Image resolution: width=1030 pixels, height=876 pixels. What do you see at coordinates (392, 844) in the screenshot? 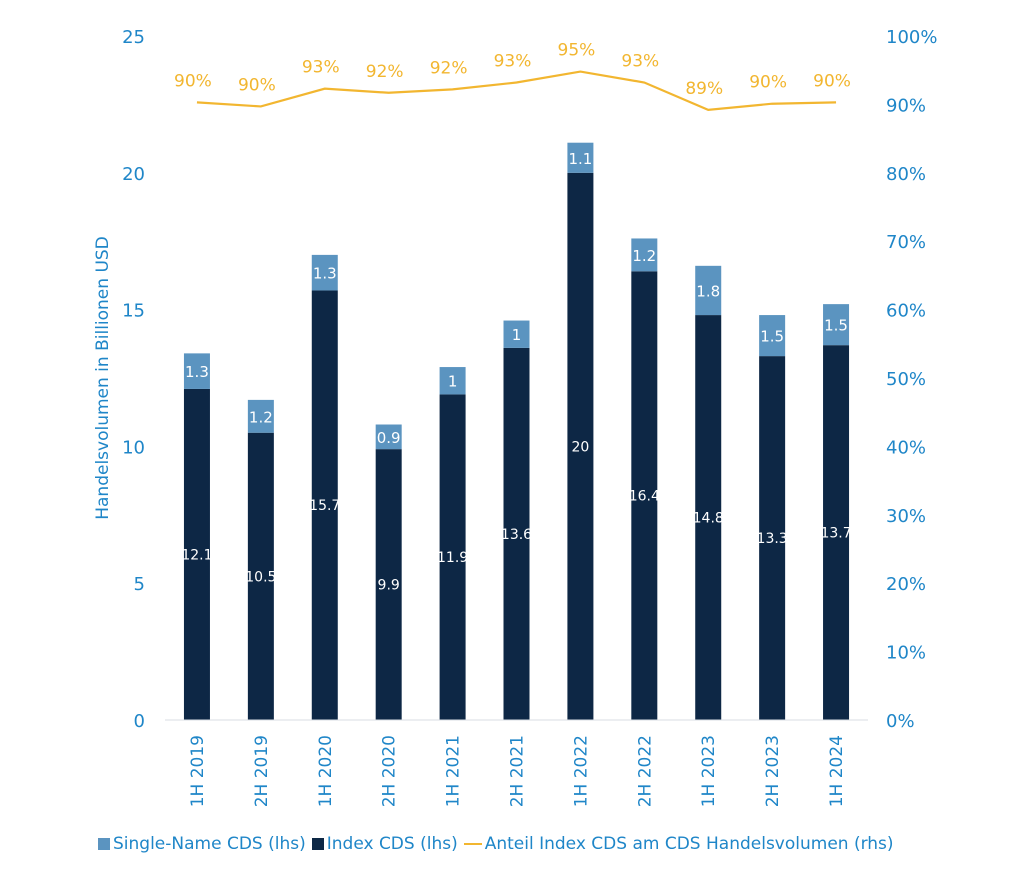
I see `legend-label-index: Index CDS (lhs)` at bounding box center [392, 844].